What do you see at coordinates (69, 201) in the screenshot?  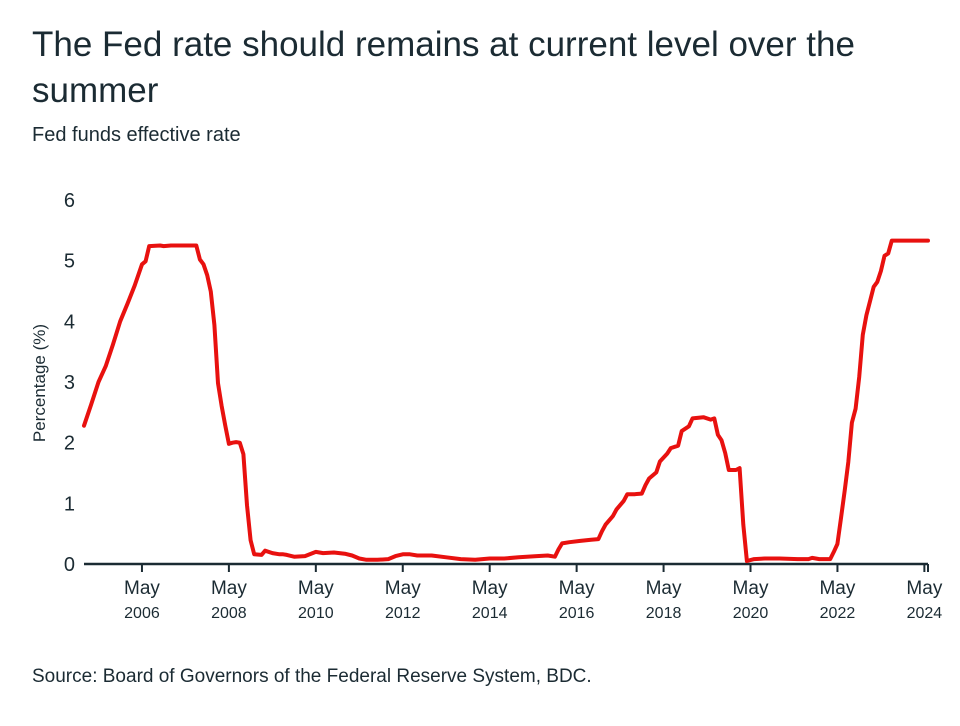 I see `y-tick-label: 6` at bounding box center [69, 201].